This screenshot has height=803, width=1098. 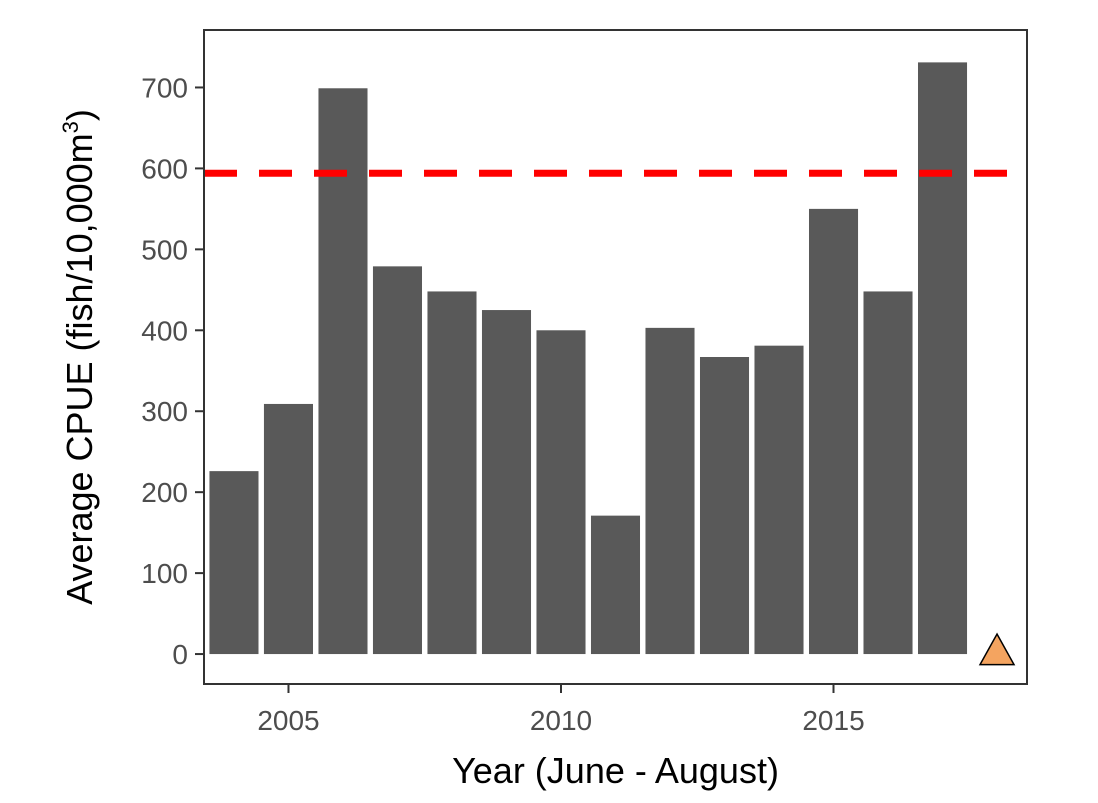 What do you see at coordinates (164, 330) in the screenshot?
I see `y-tick-label-400: 400` at bounding box center [164, 330].